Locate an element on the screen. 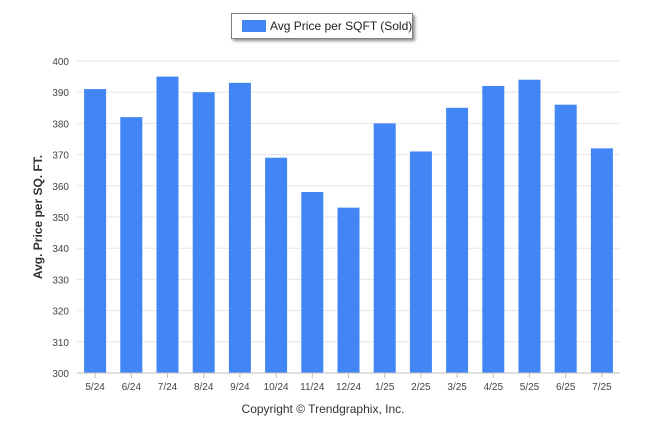 This screenshot has width=646, height=434. y-tick-label: 400 is located at coordinates (60, 62).